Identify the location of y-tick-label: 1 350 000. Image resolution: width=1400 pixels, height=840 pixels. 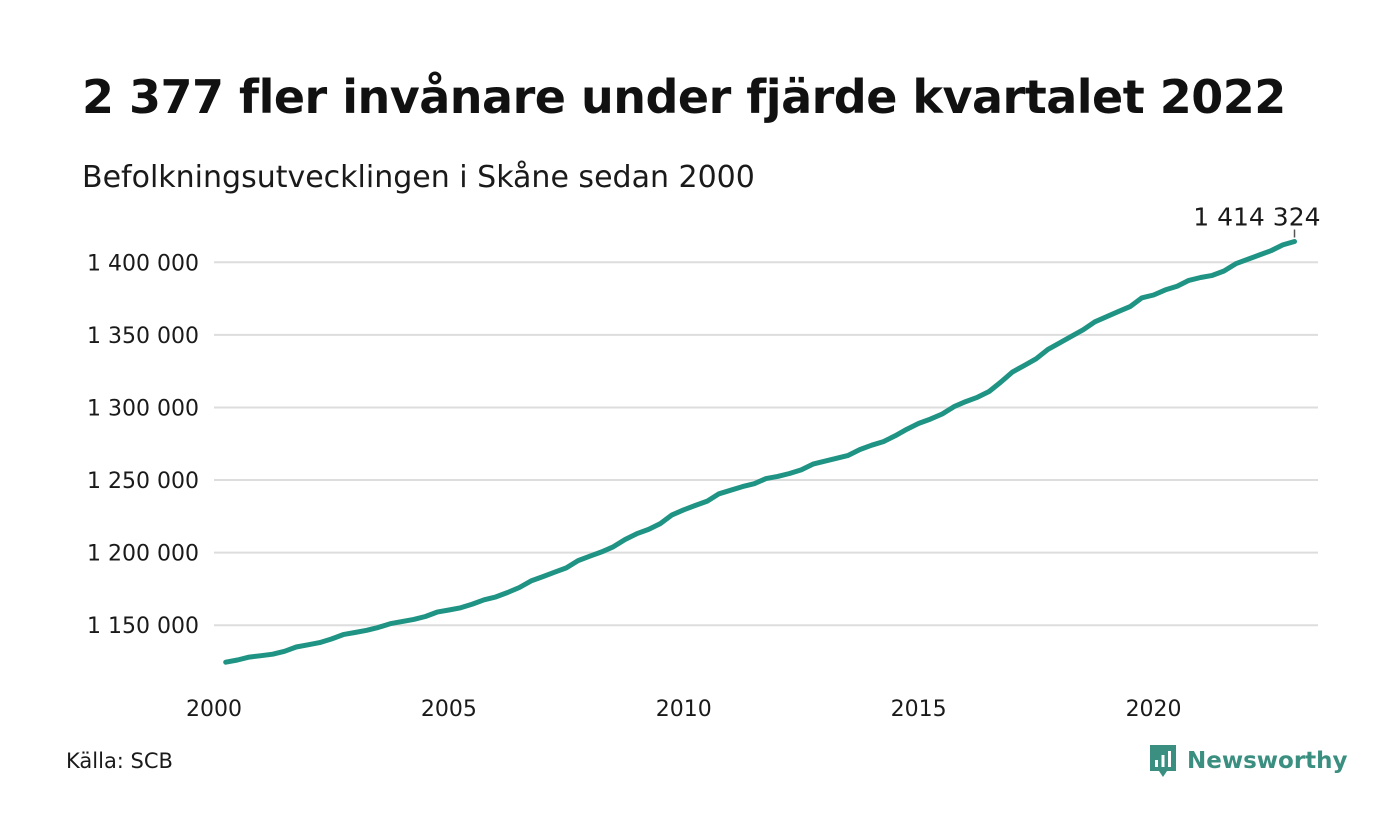
(143, 336).